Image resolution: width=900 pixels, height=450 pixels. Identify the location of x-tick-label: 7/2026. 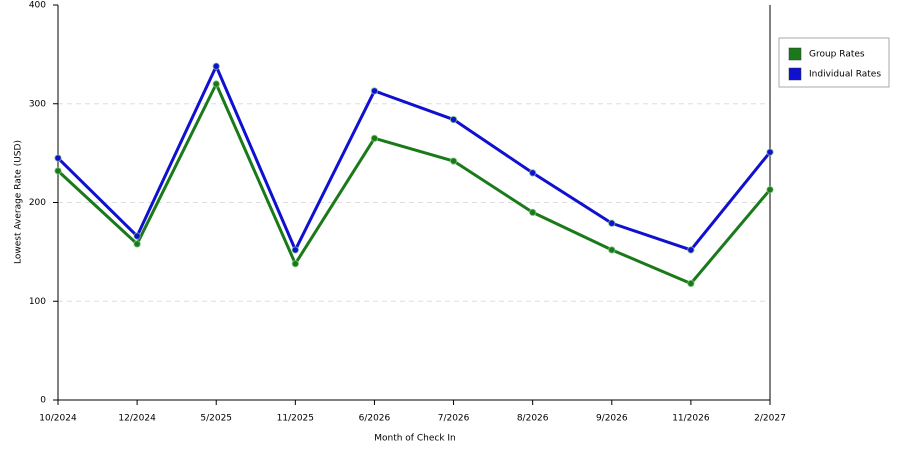
(454, 419).